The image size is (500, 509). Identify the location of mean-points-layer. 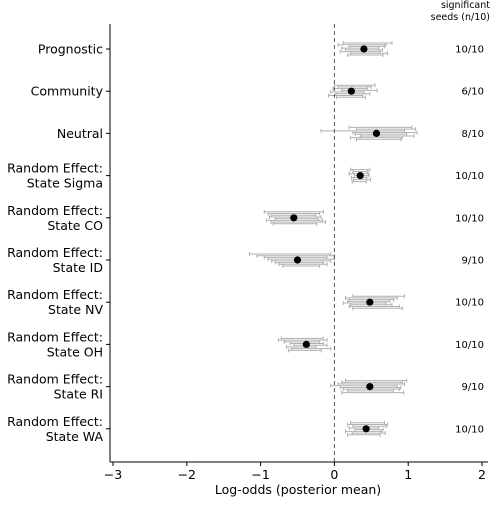
(335, 239).